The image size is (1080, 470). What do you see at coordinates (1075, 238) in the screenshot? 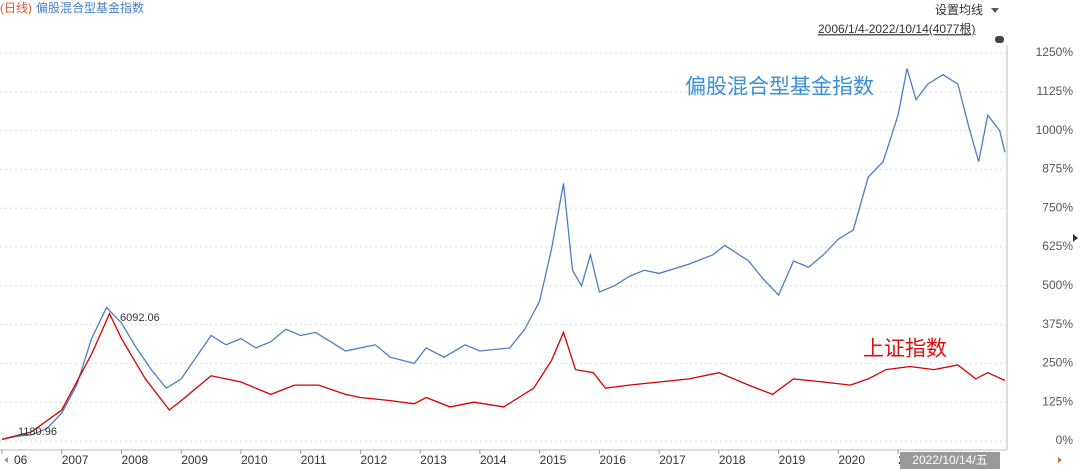
I see `expand-icon` at bounding box center [1075, 238].